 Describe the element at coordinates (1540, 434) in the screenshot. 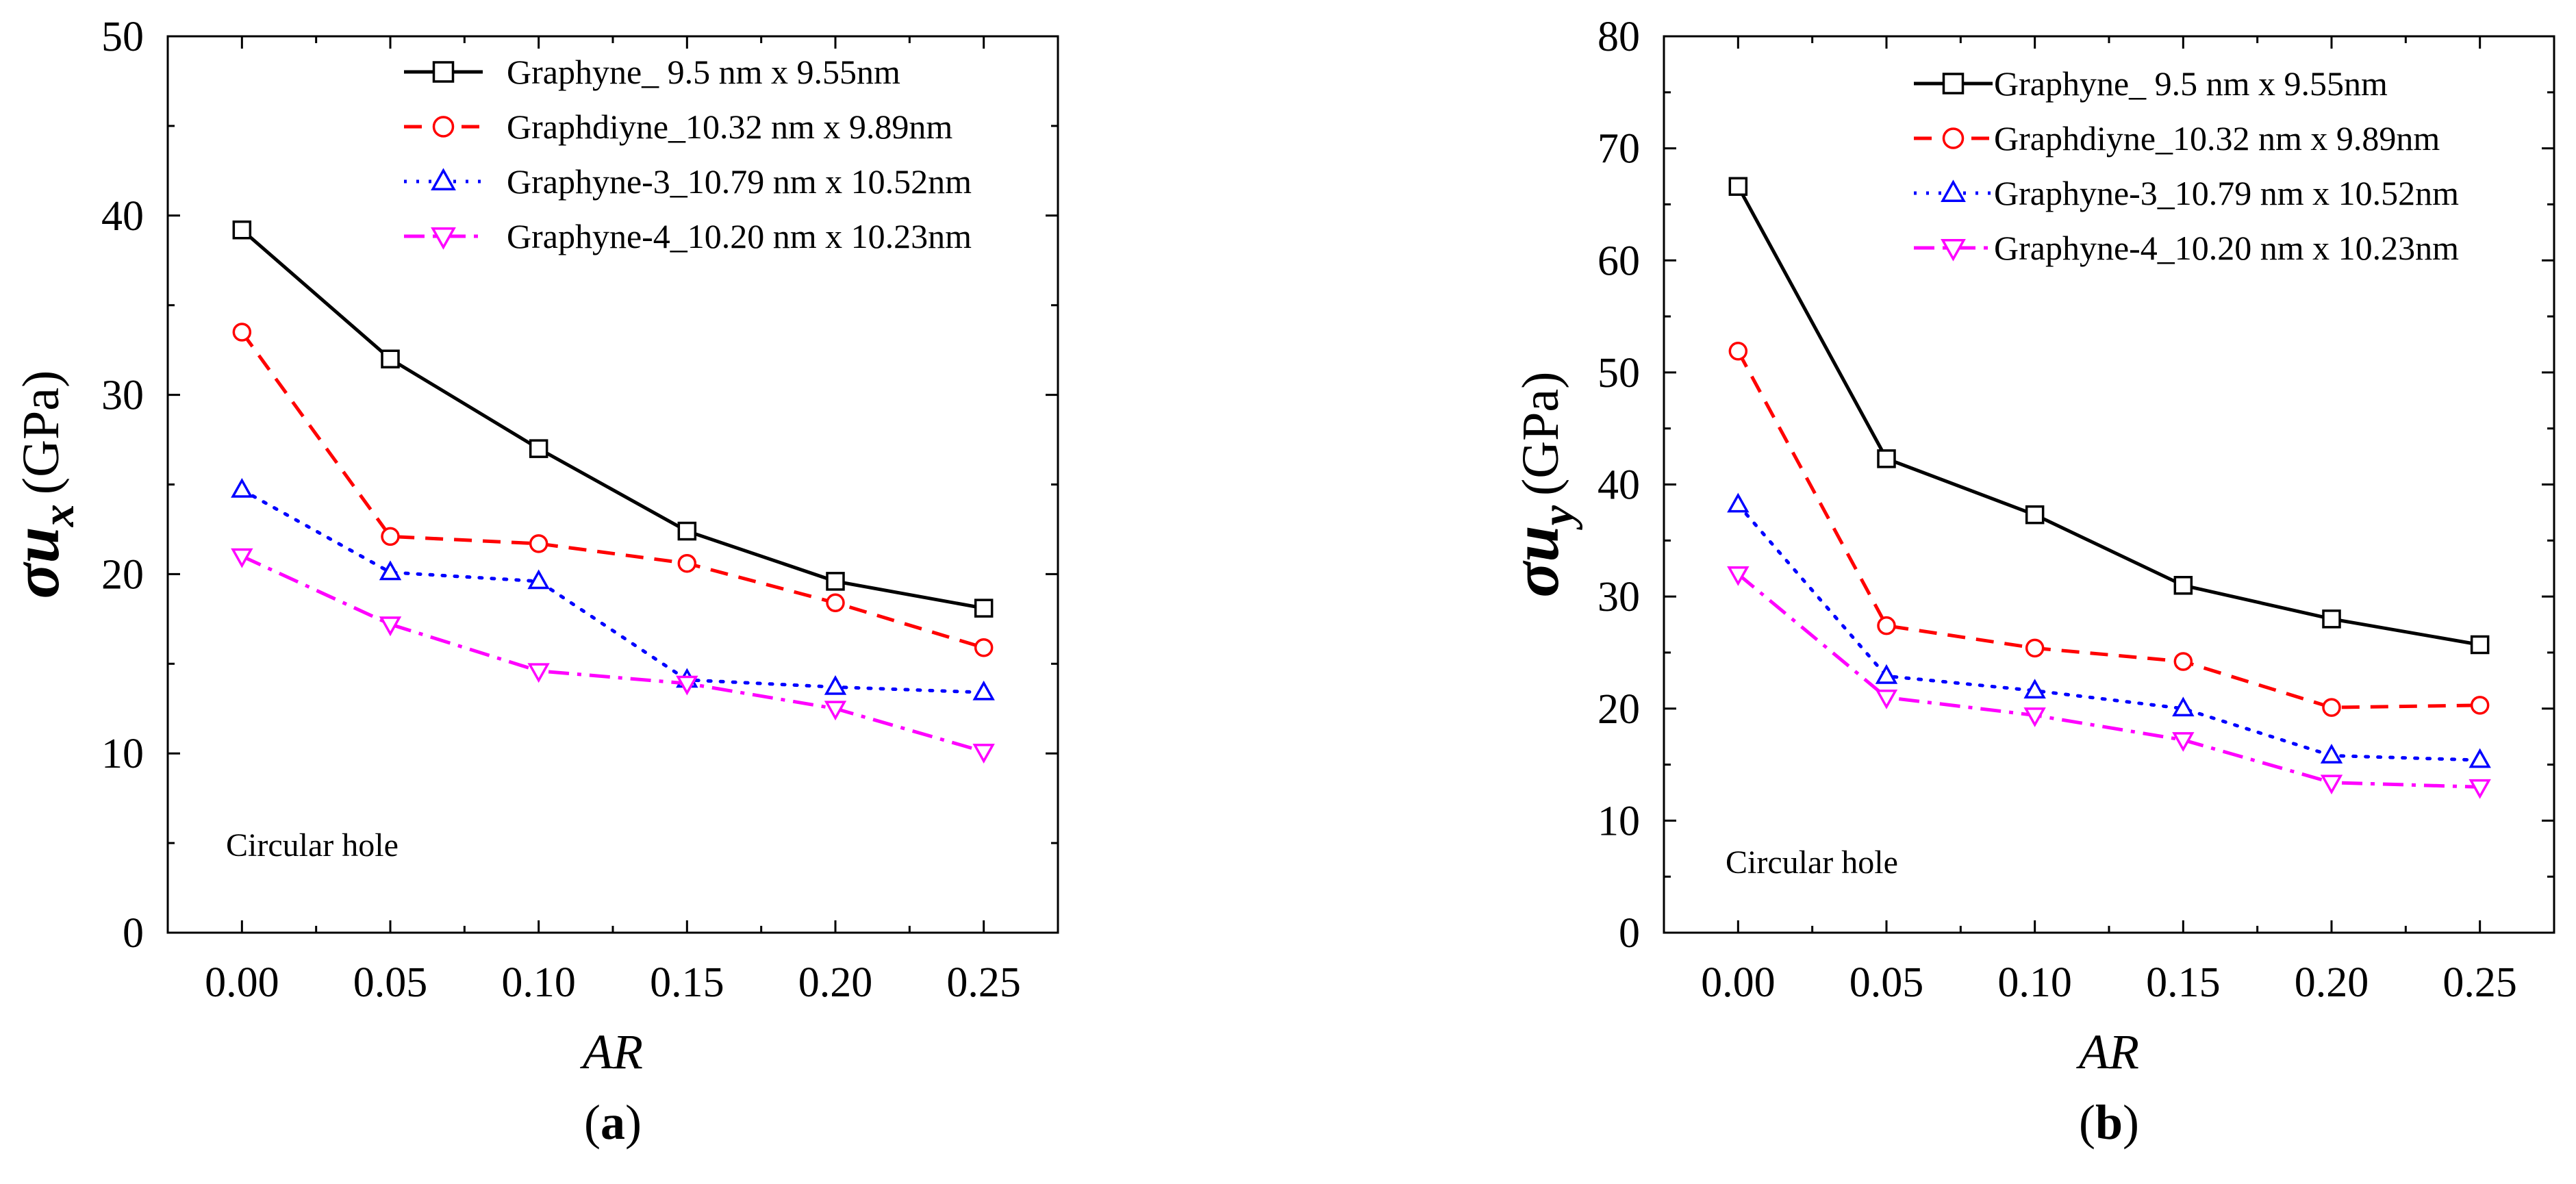

I see `y-axis-label-unit: (GPa)` at that location.